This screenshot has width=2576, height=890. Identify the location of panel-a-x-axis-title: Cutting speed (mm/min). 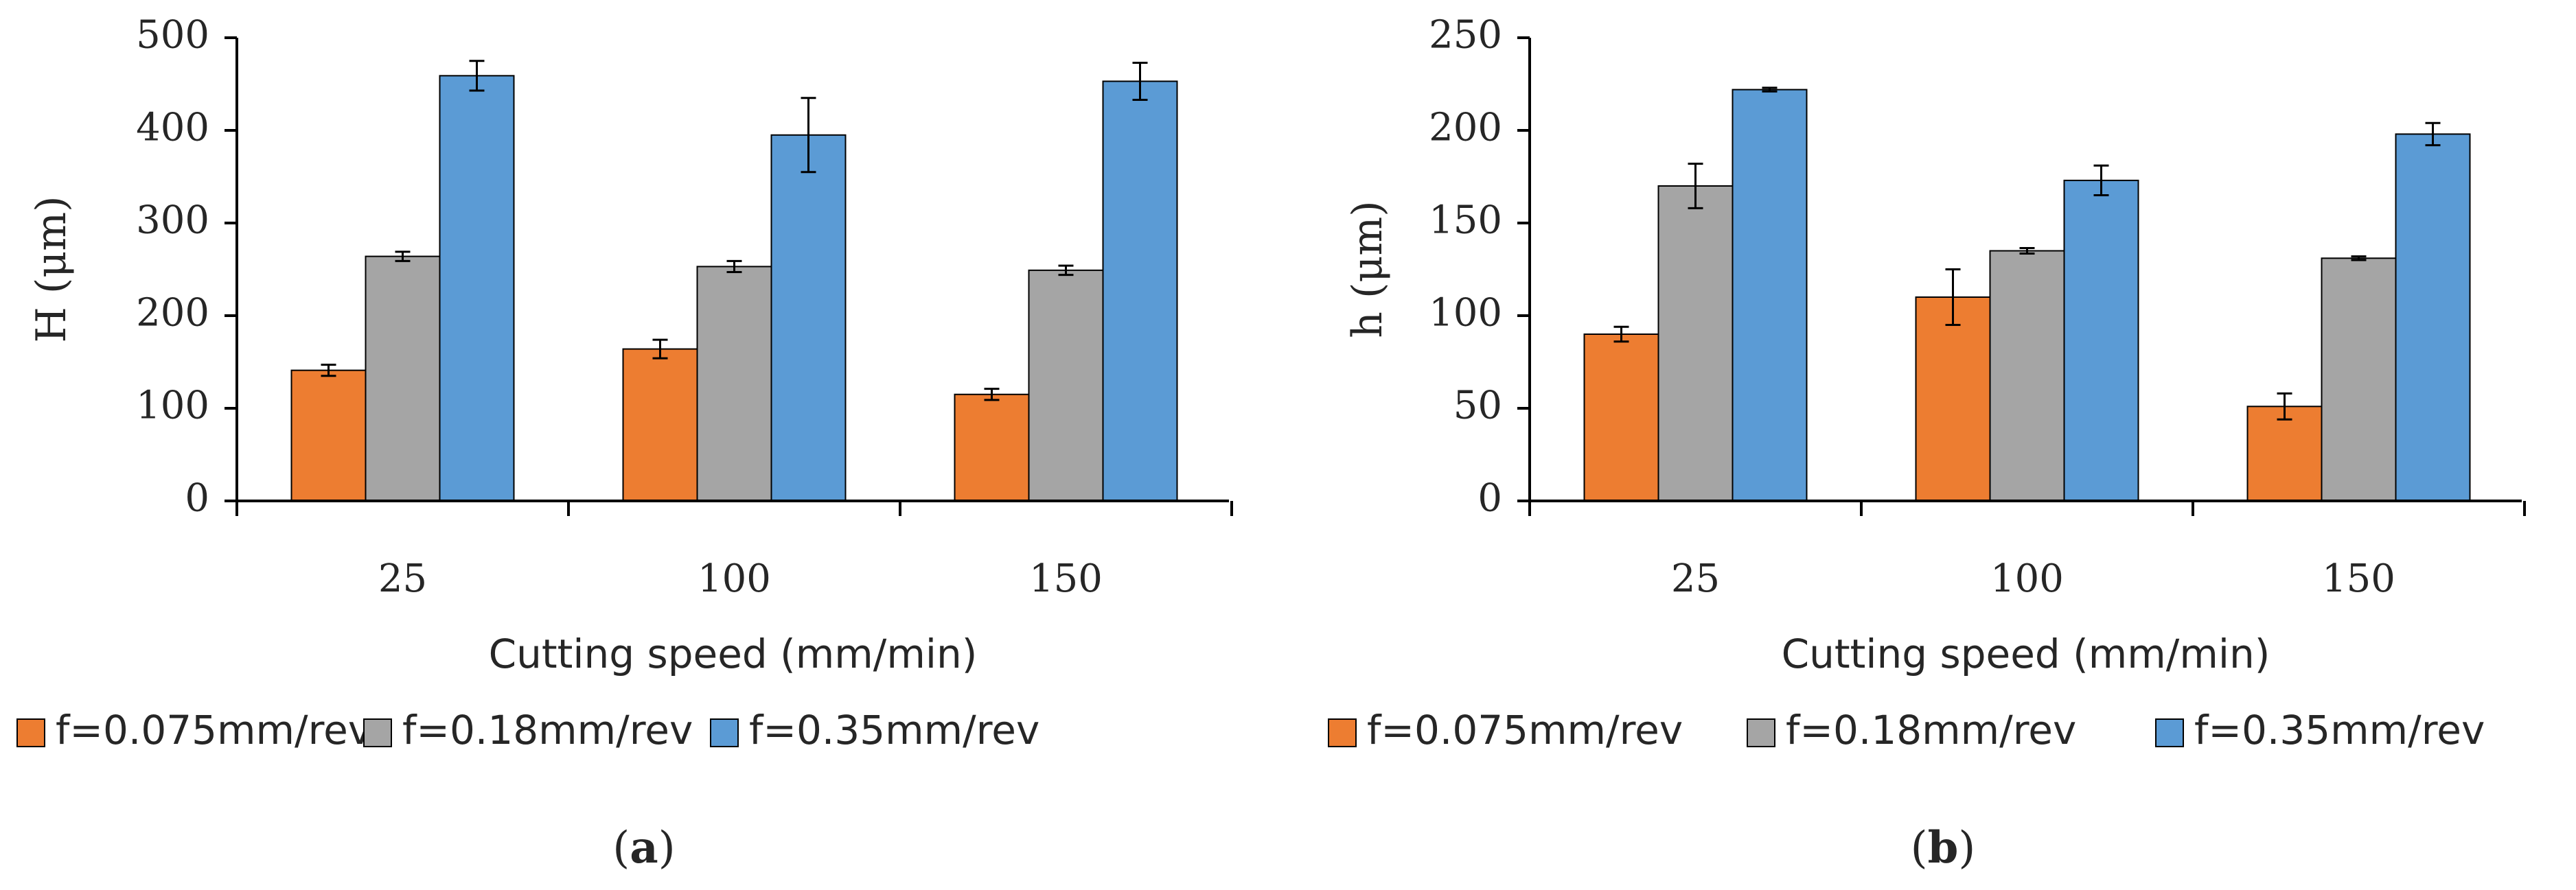
(733, 654).